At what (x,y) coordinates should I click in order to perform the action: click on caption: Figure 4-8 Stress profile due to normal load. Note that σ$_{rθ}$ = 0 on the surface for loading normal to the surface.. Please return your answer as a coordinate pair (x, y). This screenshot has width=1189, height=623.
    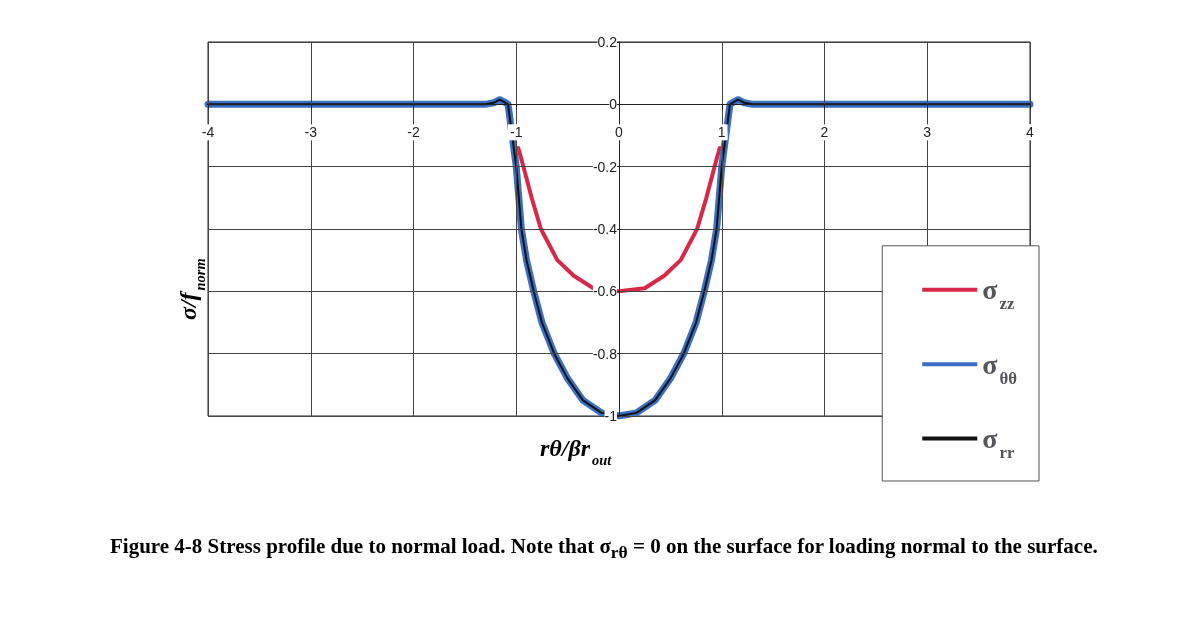
    Looking at the image, I should click on (604, 549).